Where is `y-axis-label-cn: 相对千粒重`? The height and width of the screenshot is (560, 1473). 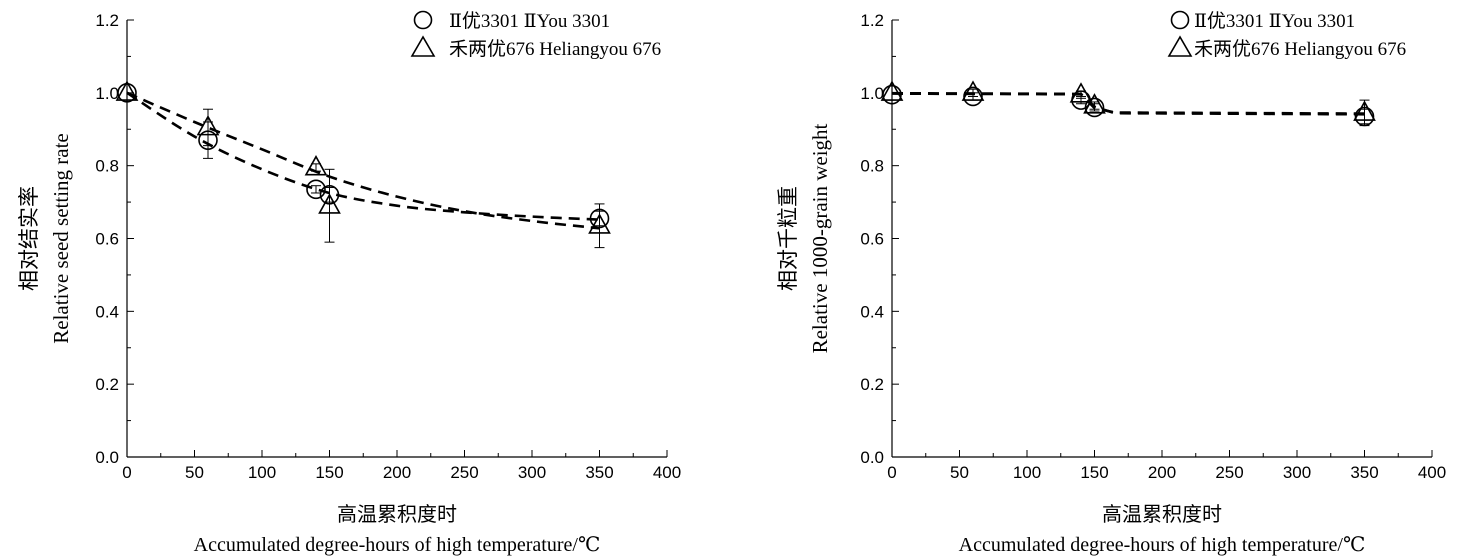
y-axis-label-cn: 相对千粒重 is located at coordinates (788, 238).